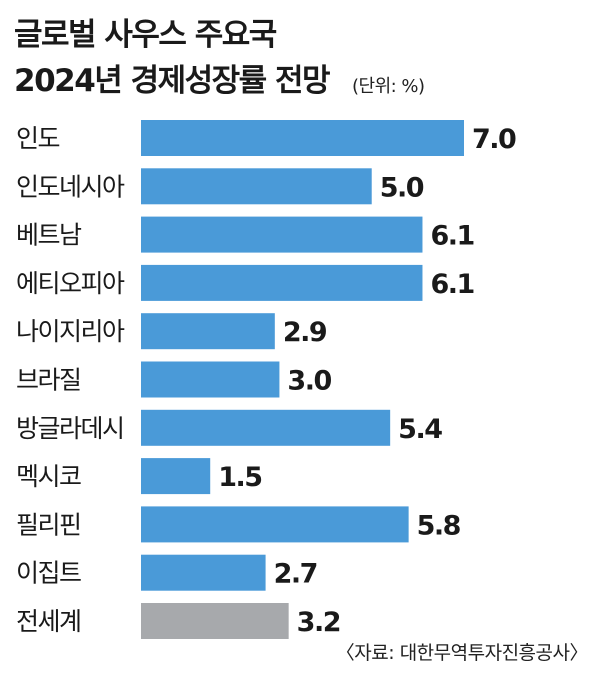  Describe the element at coordinates (295, 574) in the screenshot. I see `value-label: 2.7` at that location.